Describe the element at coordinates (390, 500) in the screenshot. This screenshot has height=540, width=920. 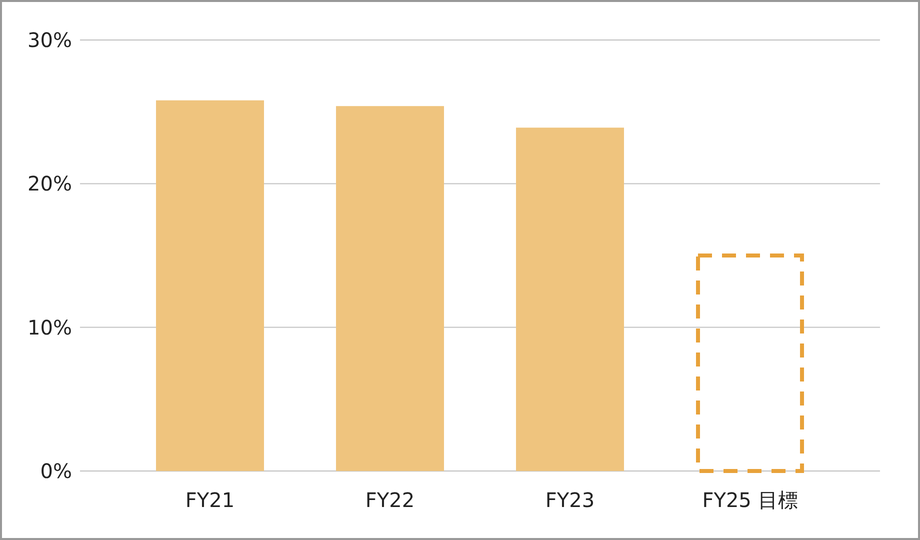
I see `x-tick-label: FY22` at that location.